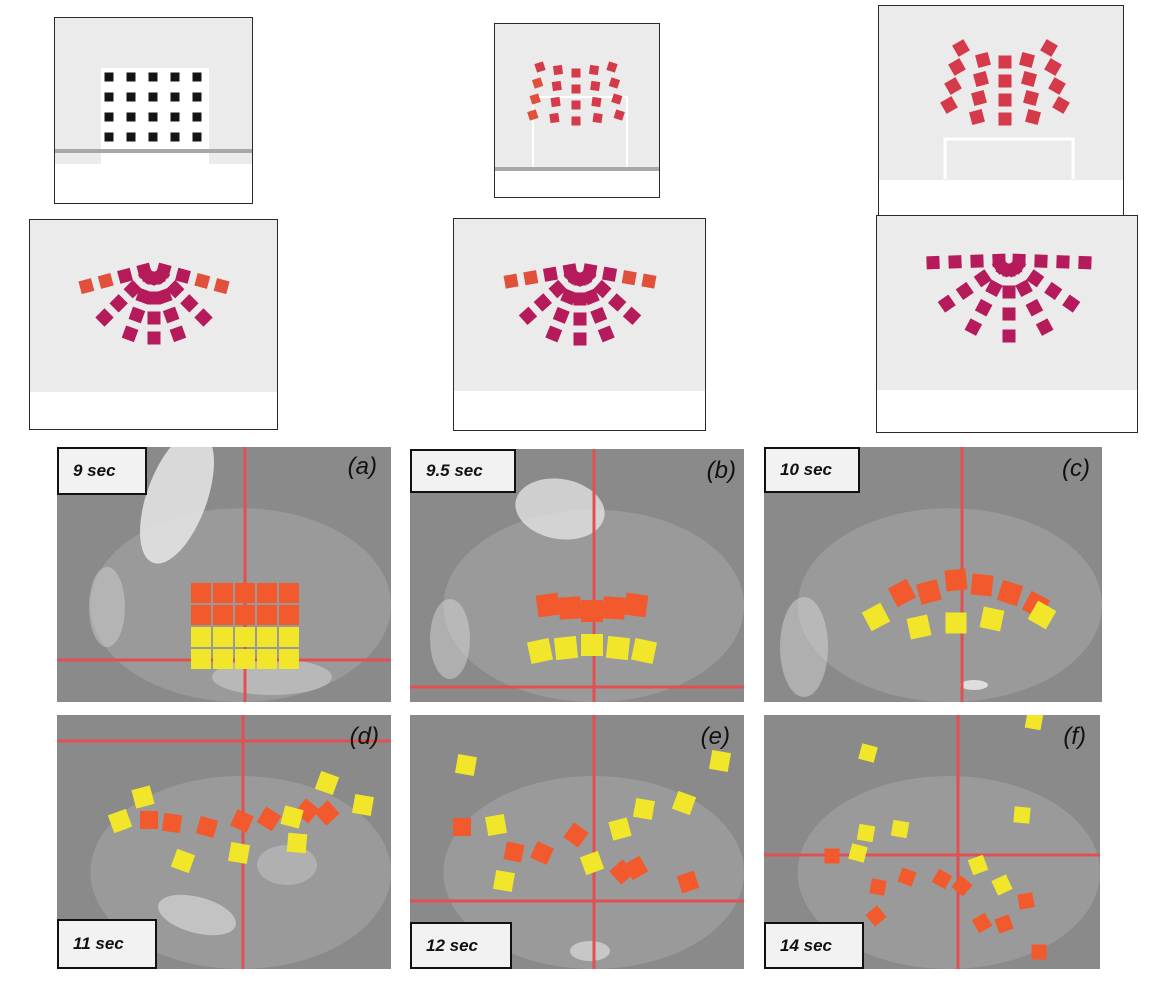 Image resolution: width=1156 pixels, height=987 pixels. What do you see at coordinates (812, 470) in the screenshot?
I see `time-label-c: 10 sec` at bounding box center [812, 470].